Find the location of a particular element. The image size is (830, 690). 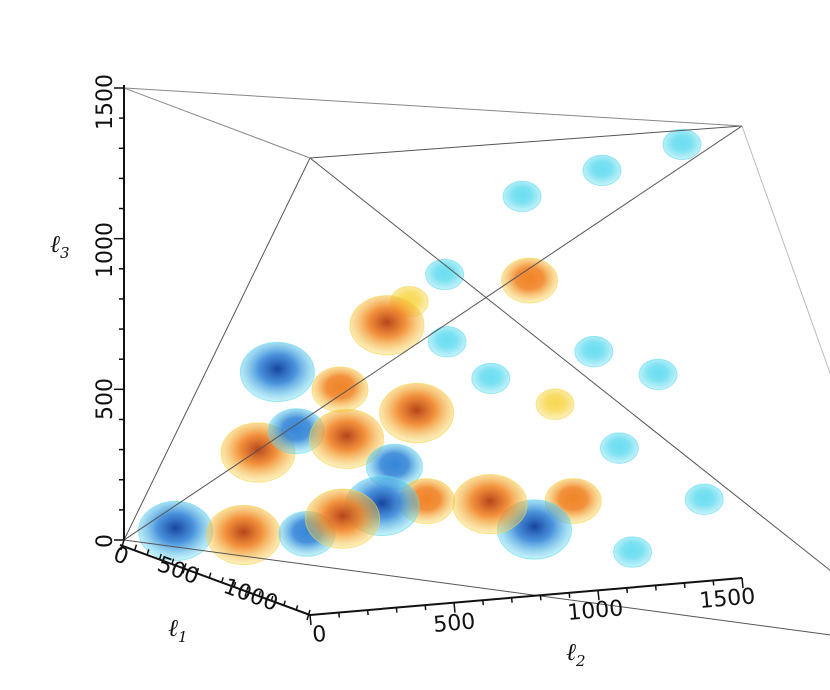

l3-label-symbol: ℓ is located at coordinates (55, 244).